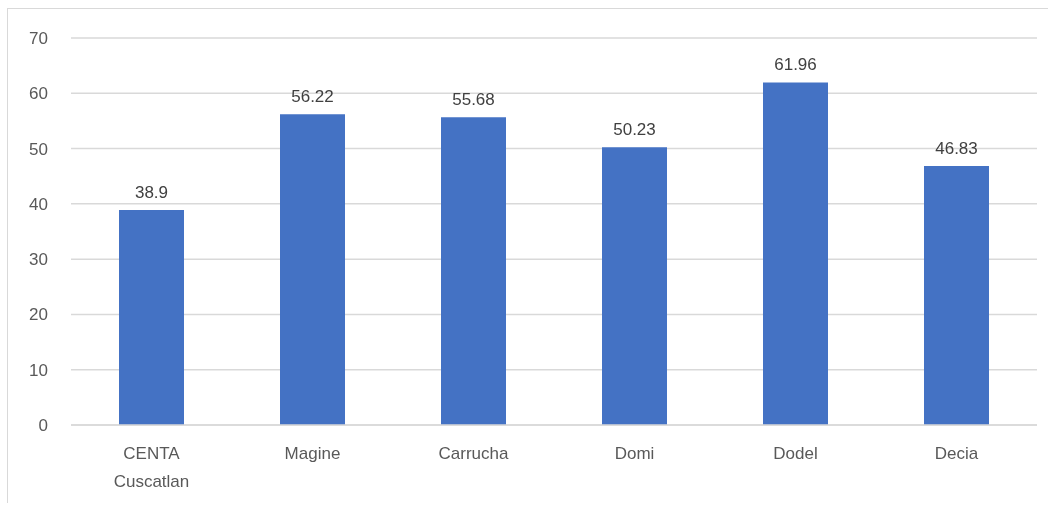 Image resolution: width=1055 pixels, height=513 pixels. I want to click on data-label: 56.22, so click(312, 97).